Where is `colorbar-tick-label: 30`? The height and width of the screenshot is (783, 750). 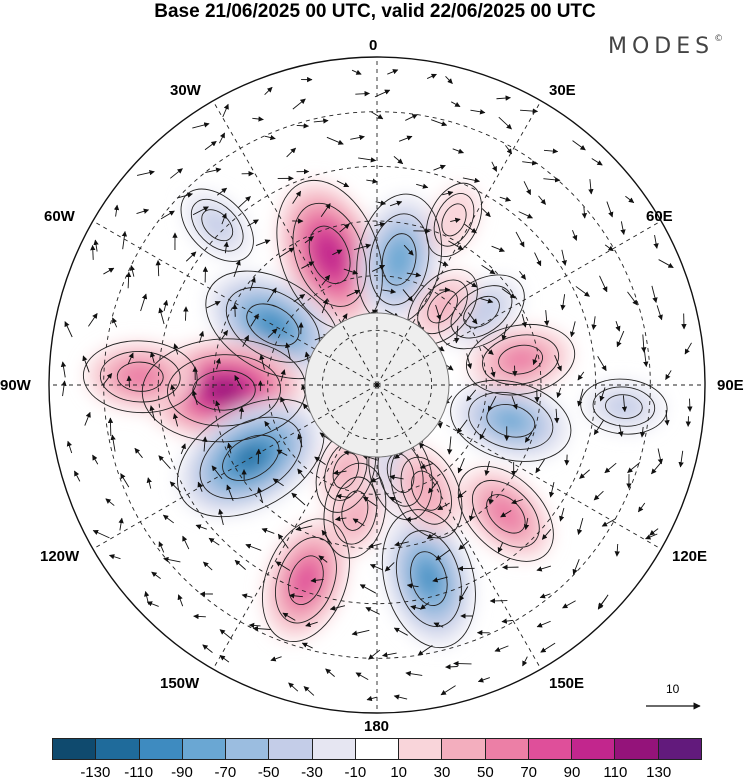 colorbar-tick-label: 30 is located at coordinates (442, 772).